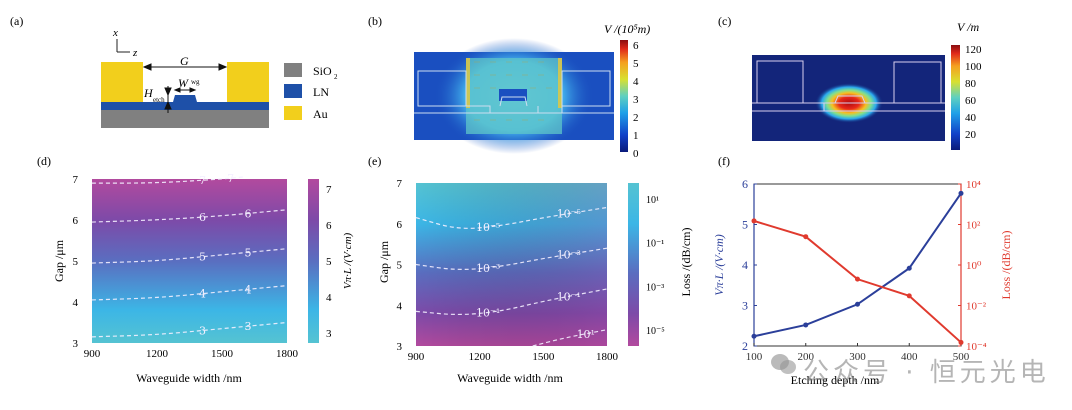 The image size is (1072, 410). Describe the element at coordinates (514, 96) in the screenshot. I see `electric-field-map` at that location.